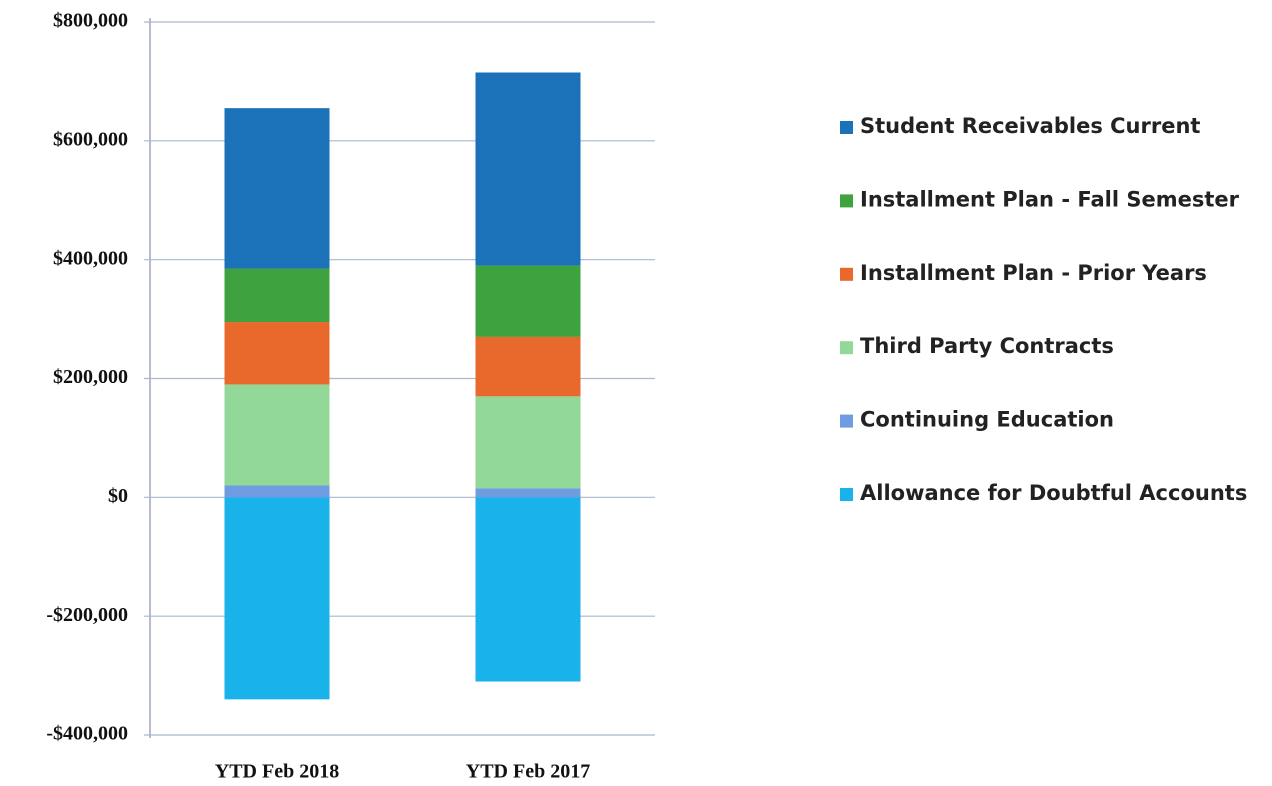 The height and width of the screenshot is (786, 1272). Describe the element at coordinates (87, 615) in the screenshot. I see `y-tick-label: -$200,000` at that location.